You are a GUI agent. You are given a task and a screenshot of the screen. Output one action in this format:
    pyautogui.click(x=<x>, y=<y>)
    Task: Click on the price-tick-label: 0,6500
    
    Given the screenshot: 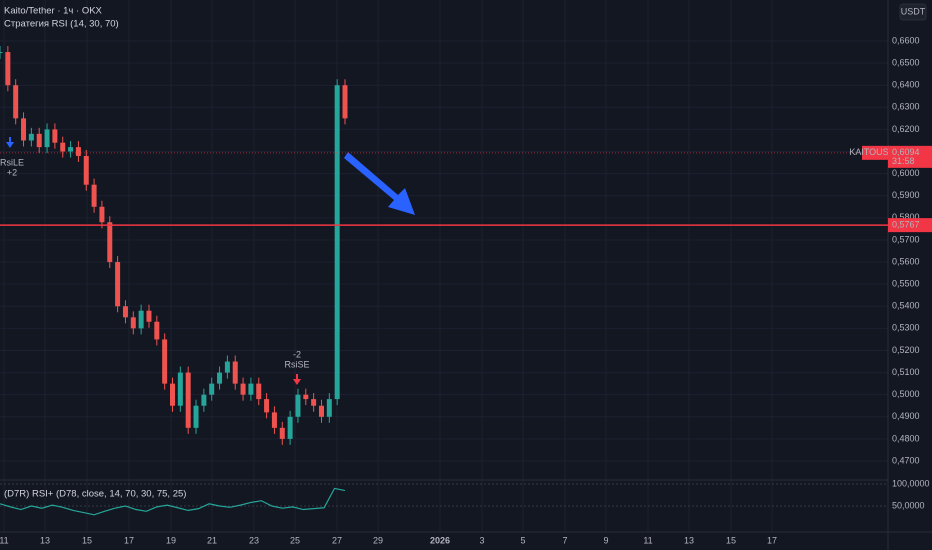 What is the action you would take?
    pyautogui.click(x=906, y=62)
    